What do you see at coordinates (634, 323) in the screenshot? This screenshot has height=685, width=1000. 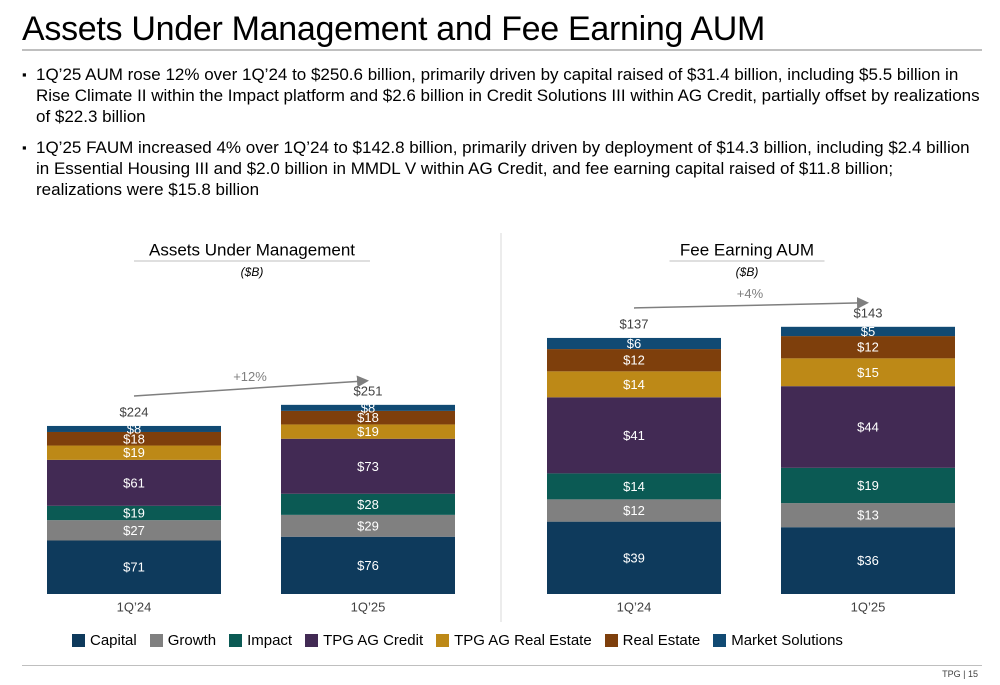 I see `bar-total-label: $137` at bounding box center [634, 323].